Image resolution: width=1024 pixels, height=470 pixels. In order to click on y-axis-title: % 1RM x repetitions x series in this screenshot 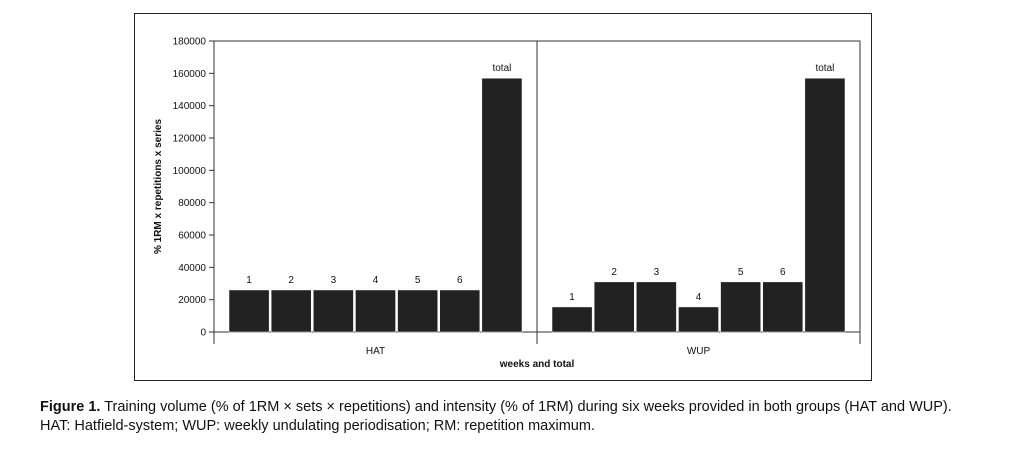, I will do `click(158, 186)`.